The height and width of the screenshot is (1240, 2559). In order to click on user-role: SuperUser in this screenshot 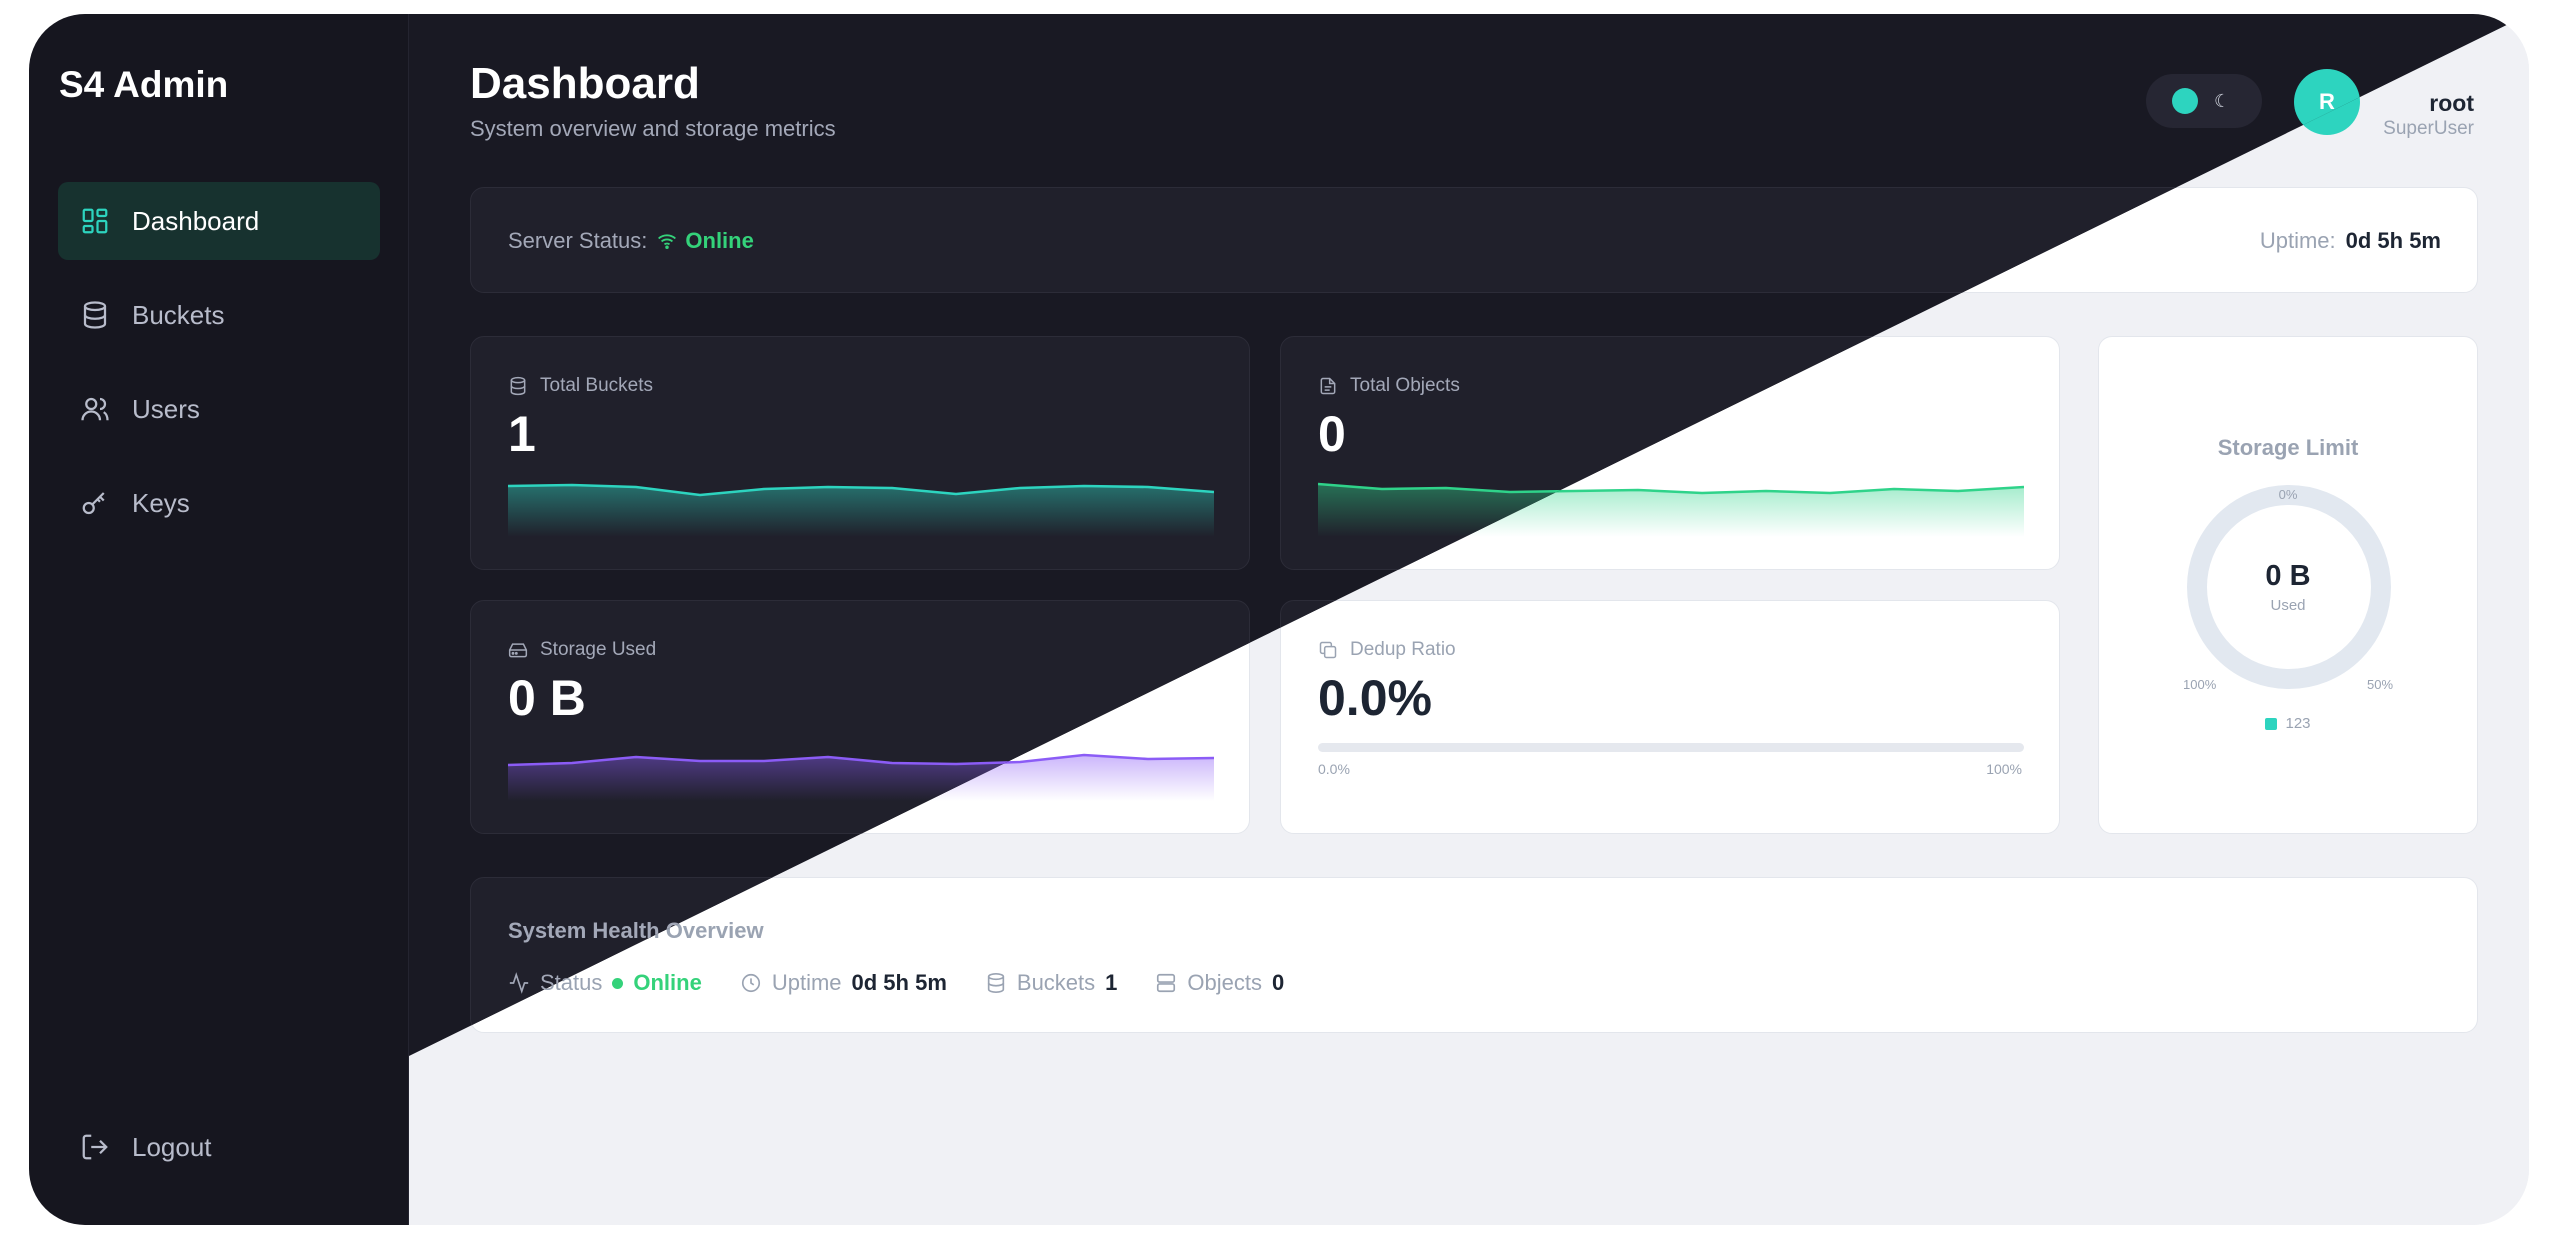, I will do `click(2428, 128)`.